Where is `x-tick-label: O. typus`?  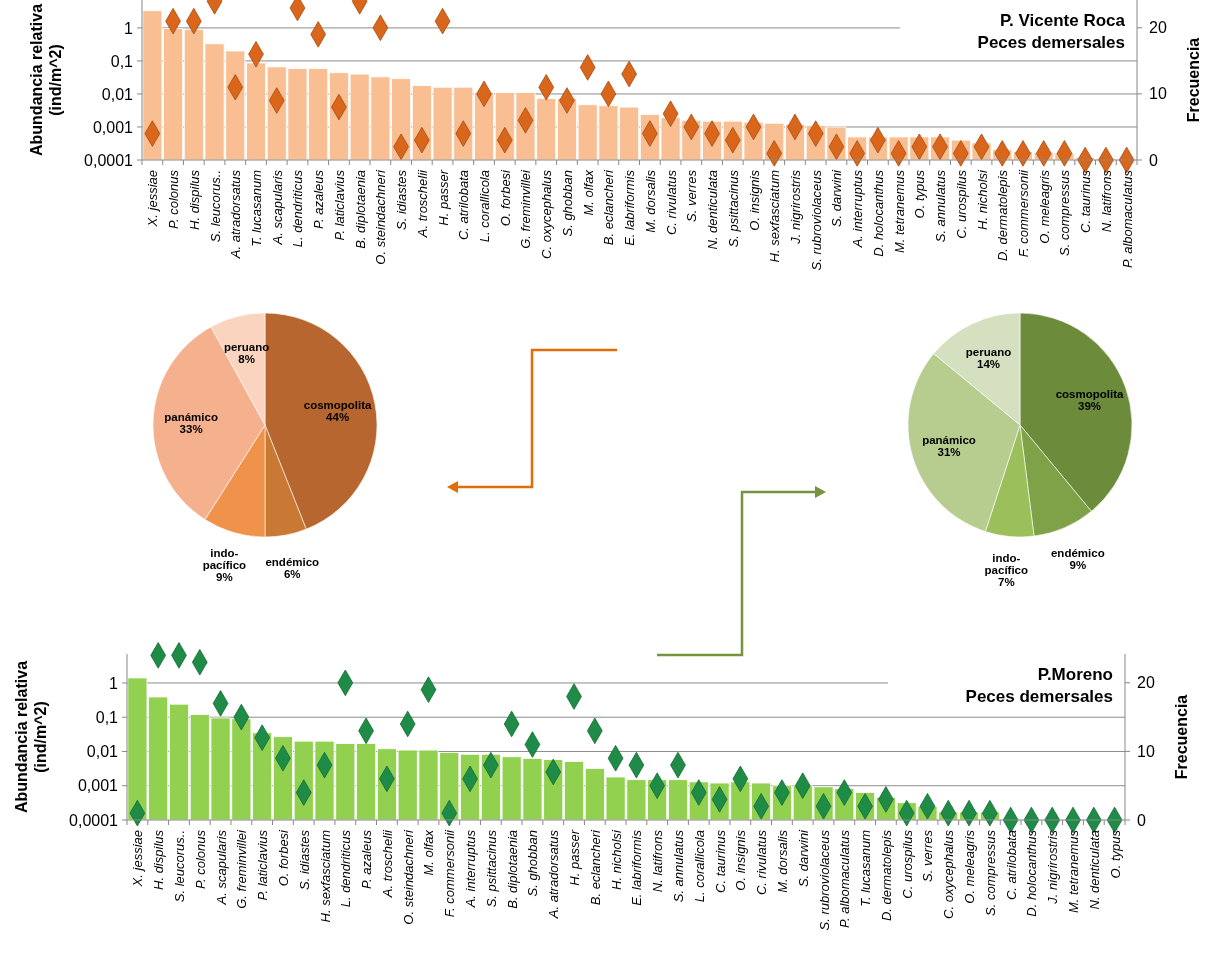 x-tick-label: O. typus is located at coordinates (920, 194).